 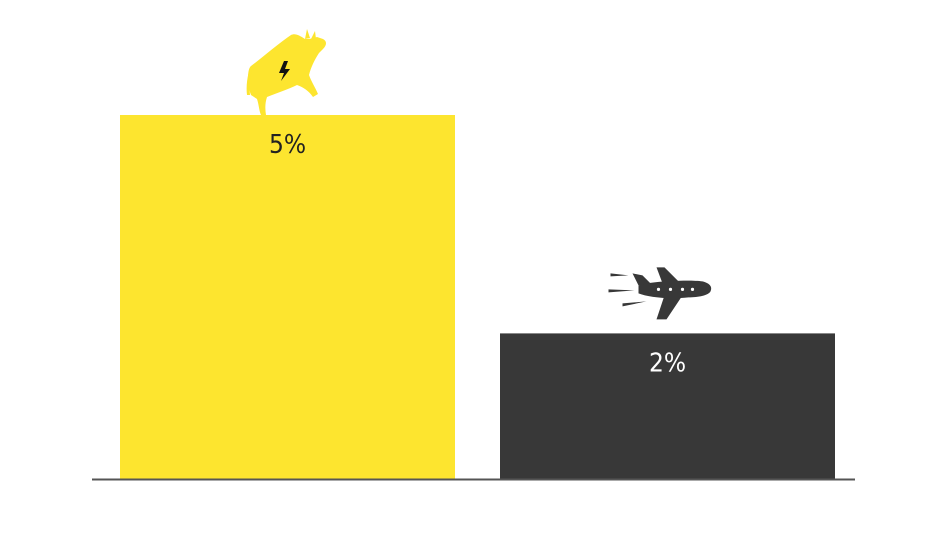 I want to click on data-label-1: 5%, so click(x=287, y=145).